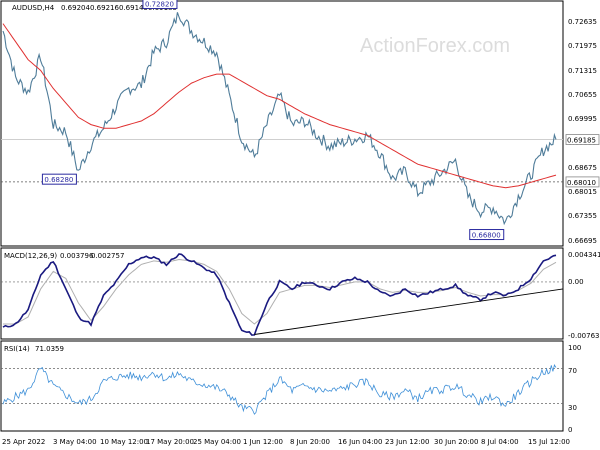 The height and width of the screenshot is (450, 600). What do you see at coordinates (570, 430) in the screenshot?
I see `y-tick-label: 0` at bounding box center [570, 430].